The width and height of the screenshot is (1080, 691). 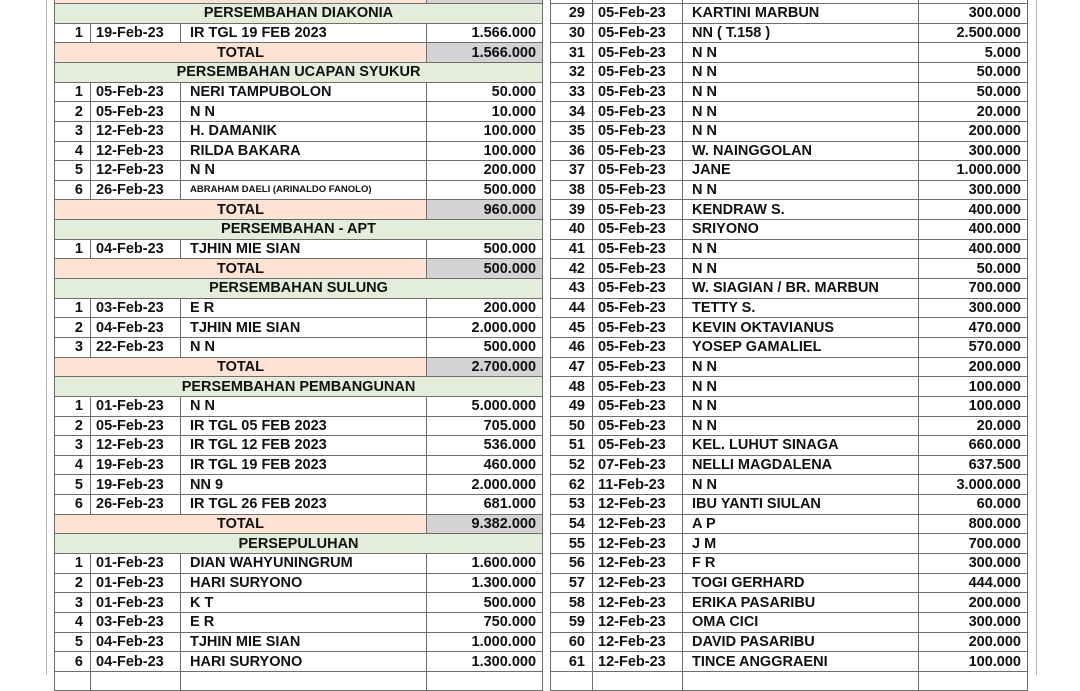 What do you see at coordinates (800, 583) in the screenshot?
I see `row-name: TOGI GERHARD` at bounding box center [800, 583].